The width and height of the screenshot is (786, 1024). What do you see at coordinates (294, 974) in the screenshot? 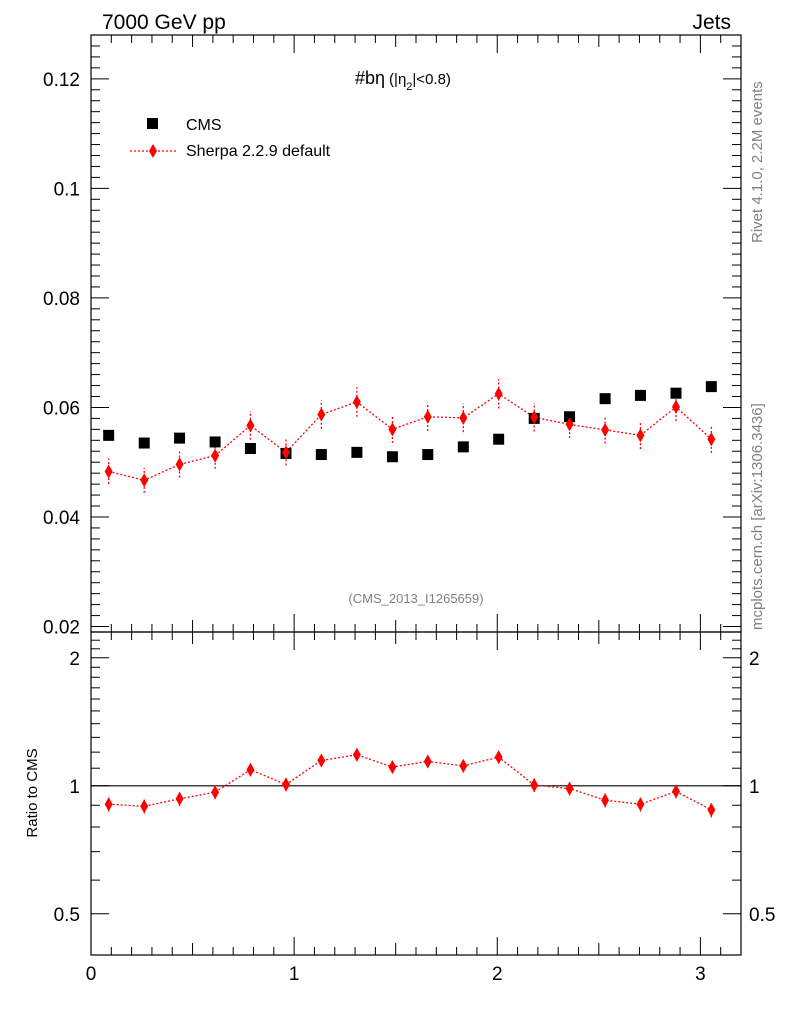
I see `x-tick-label: 1` at bounding box center [294, 974].